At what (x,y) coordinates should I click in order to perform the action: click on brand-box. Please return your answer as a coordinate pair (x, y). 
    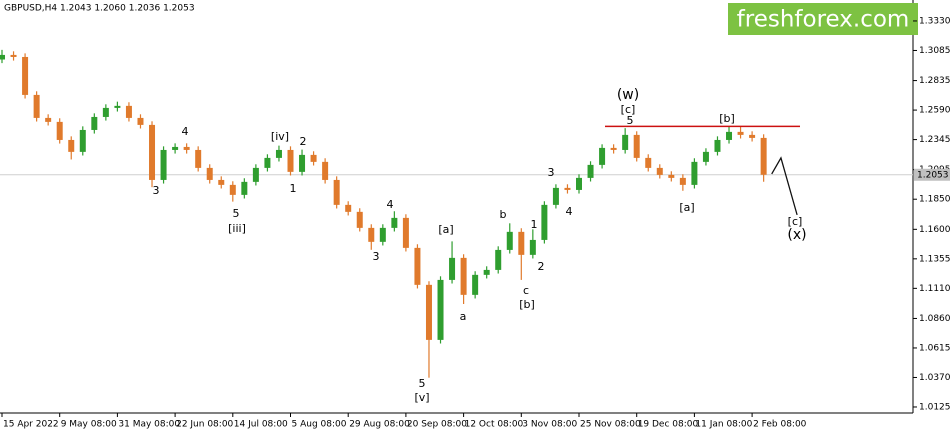
    Looking at the image, I should click on (823, 19).